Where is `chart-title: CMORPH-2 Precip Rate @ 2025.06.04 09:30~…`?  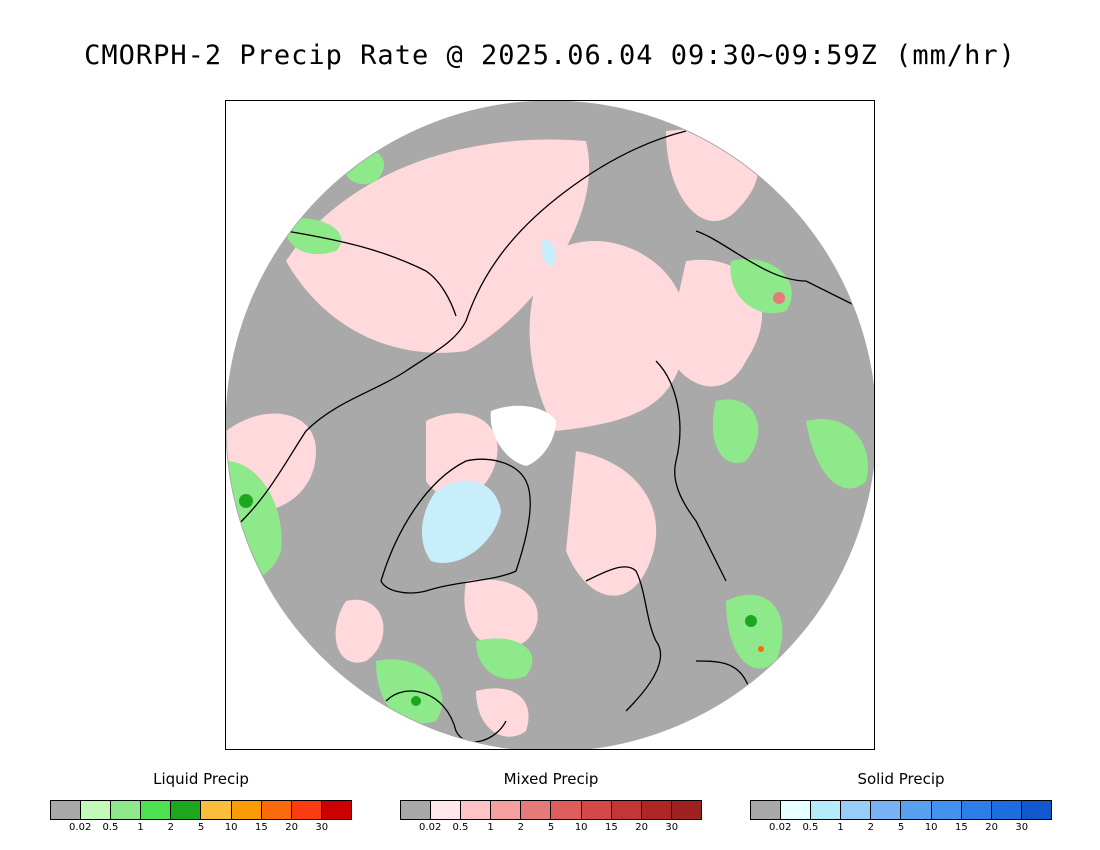 chart-title: CMORPH-2 Precip Rate @ 2025.06.04 09:30~… is located at coordinates (550, 55).